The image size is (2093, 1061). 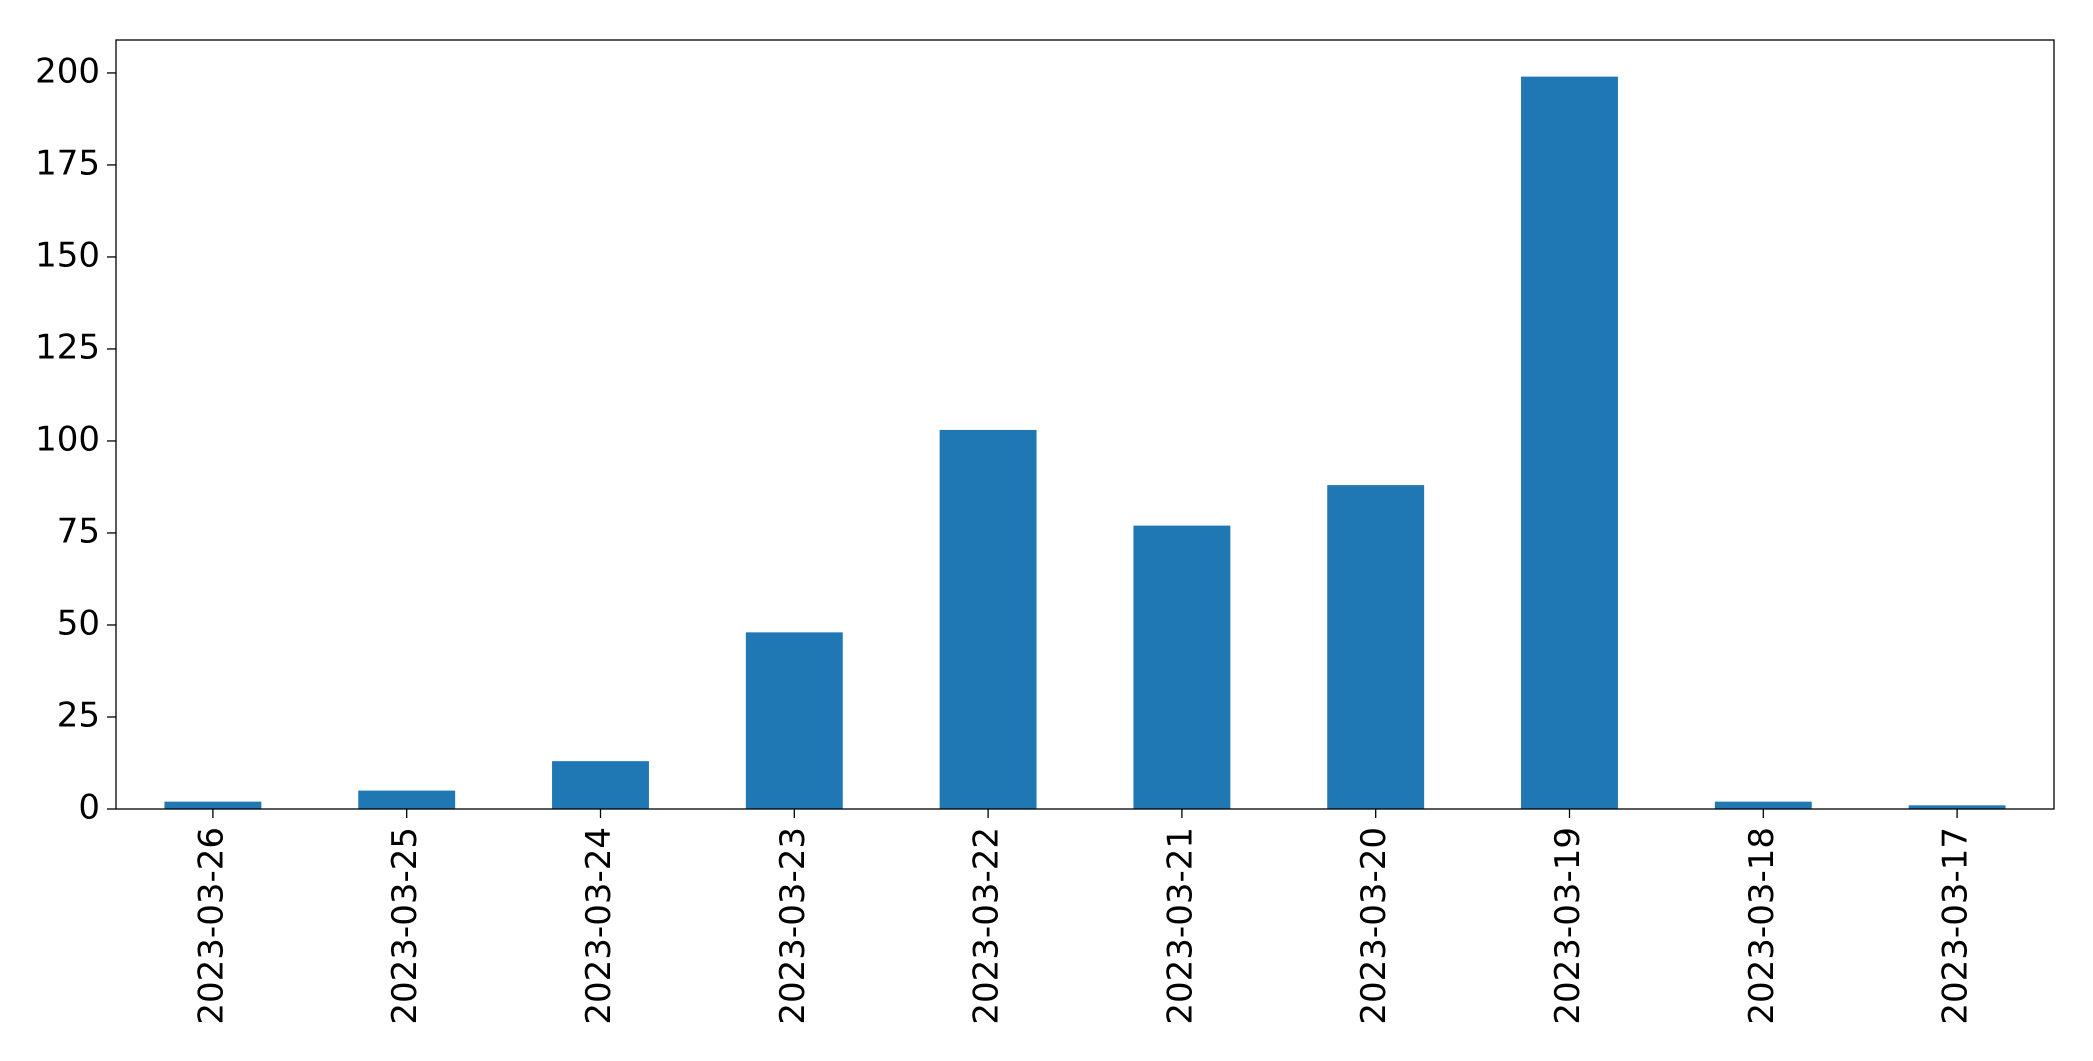 What do you see at coordinates (78, 623) in the screenshot?
I see `y-tick-label: 50` at bounding box center [78, 623].